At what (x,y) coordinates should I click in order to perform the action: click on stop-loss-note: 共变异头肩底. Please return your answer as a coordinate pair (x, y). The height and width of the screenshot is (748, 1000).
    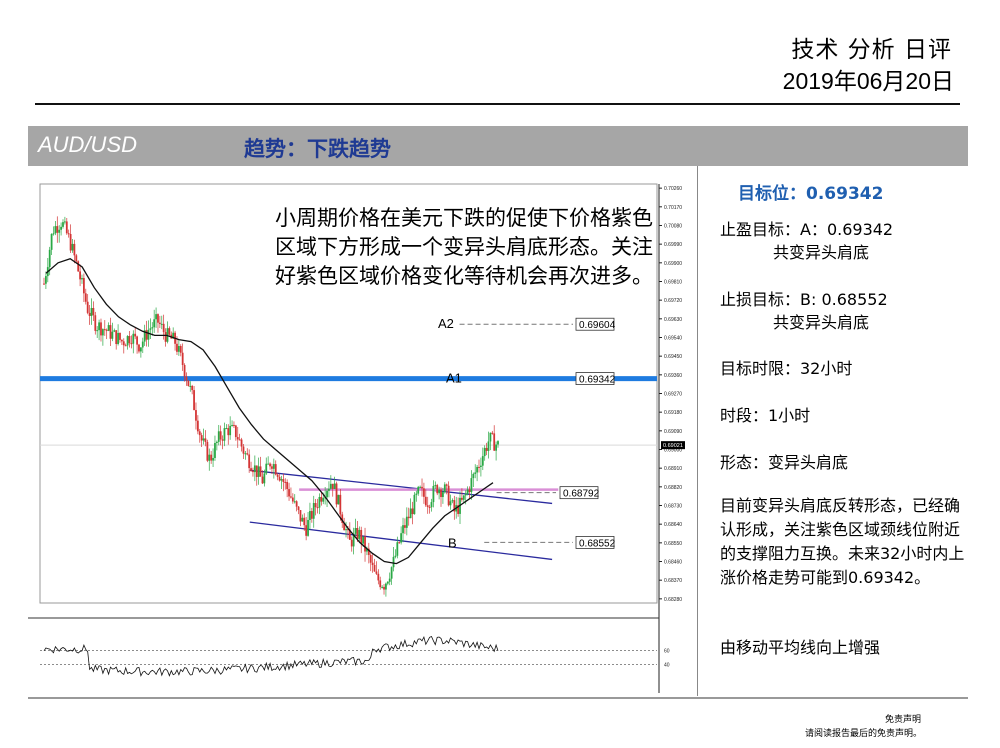
    Looking at the image, I should click on (821, 322).